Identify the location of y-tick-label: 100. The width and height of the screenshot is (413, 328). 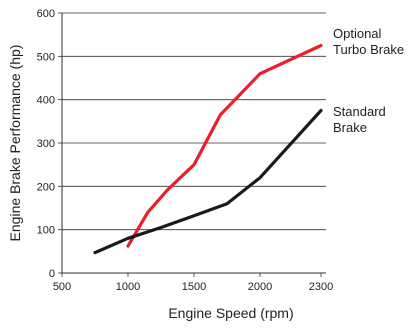
(46, 231).